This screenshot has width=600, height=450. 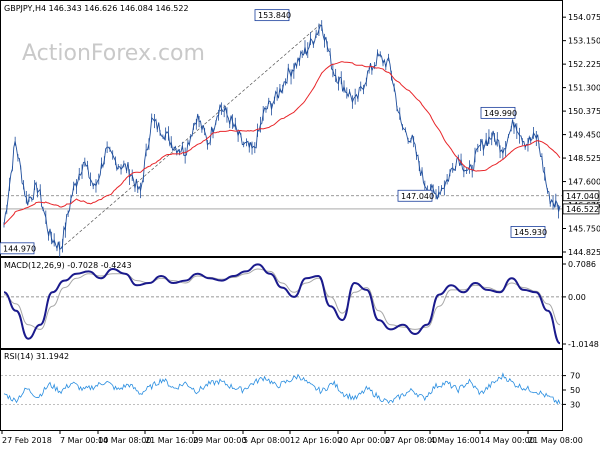 I want to click on time-tick-label: 14 Mar 08:00, so click(x=124, y=440).